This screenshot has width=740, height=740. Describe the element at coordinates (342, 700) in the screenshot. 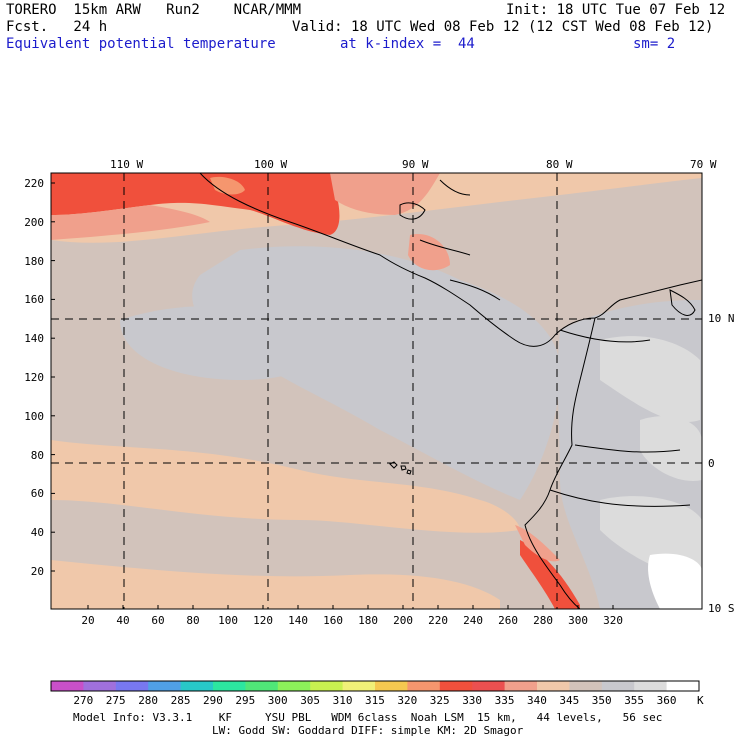

I see `legend-value-label: 310` at that location.